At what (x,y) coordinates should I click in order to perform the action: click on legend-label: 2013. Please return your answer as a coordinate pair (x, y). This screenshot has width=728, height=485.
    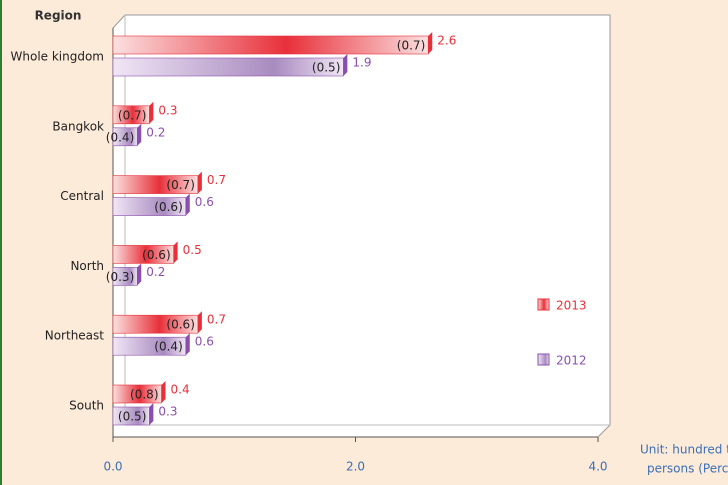
    Looking at the image, I should click on (571, 306).